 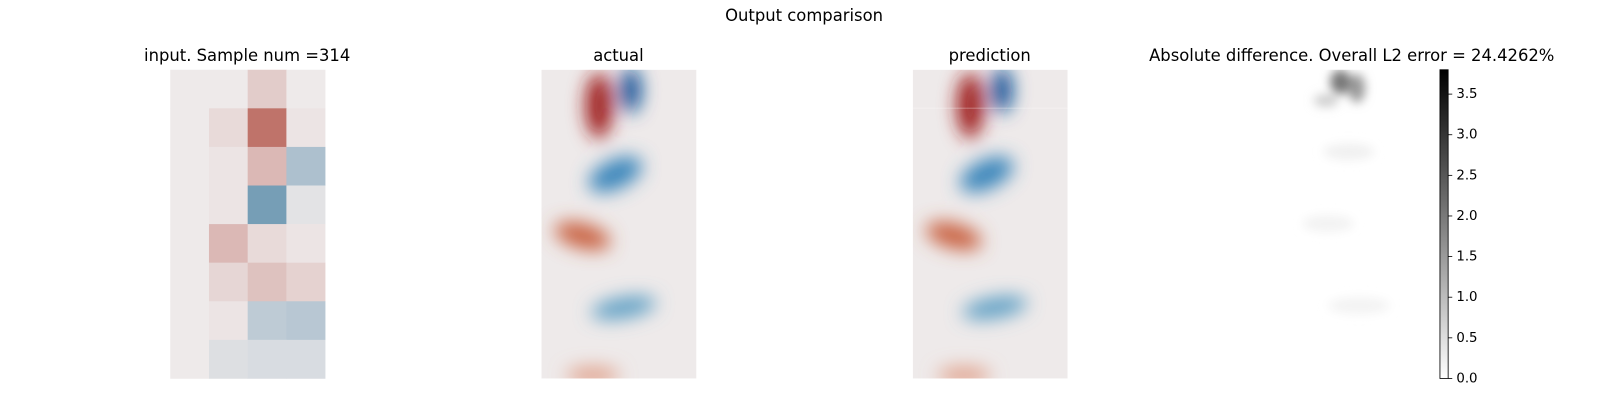 What do you see at coordinates (1444, 224) in the screenshot?
I see `colorbar-gradient` at bounding box center [1444, 224].